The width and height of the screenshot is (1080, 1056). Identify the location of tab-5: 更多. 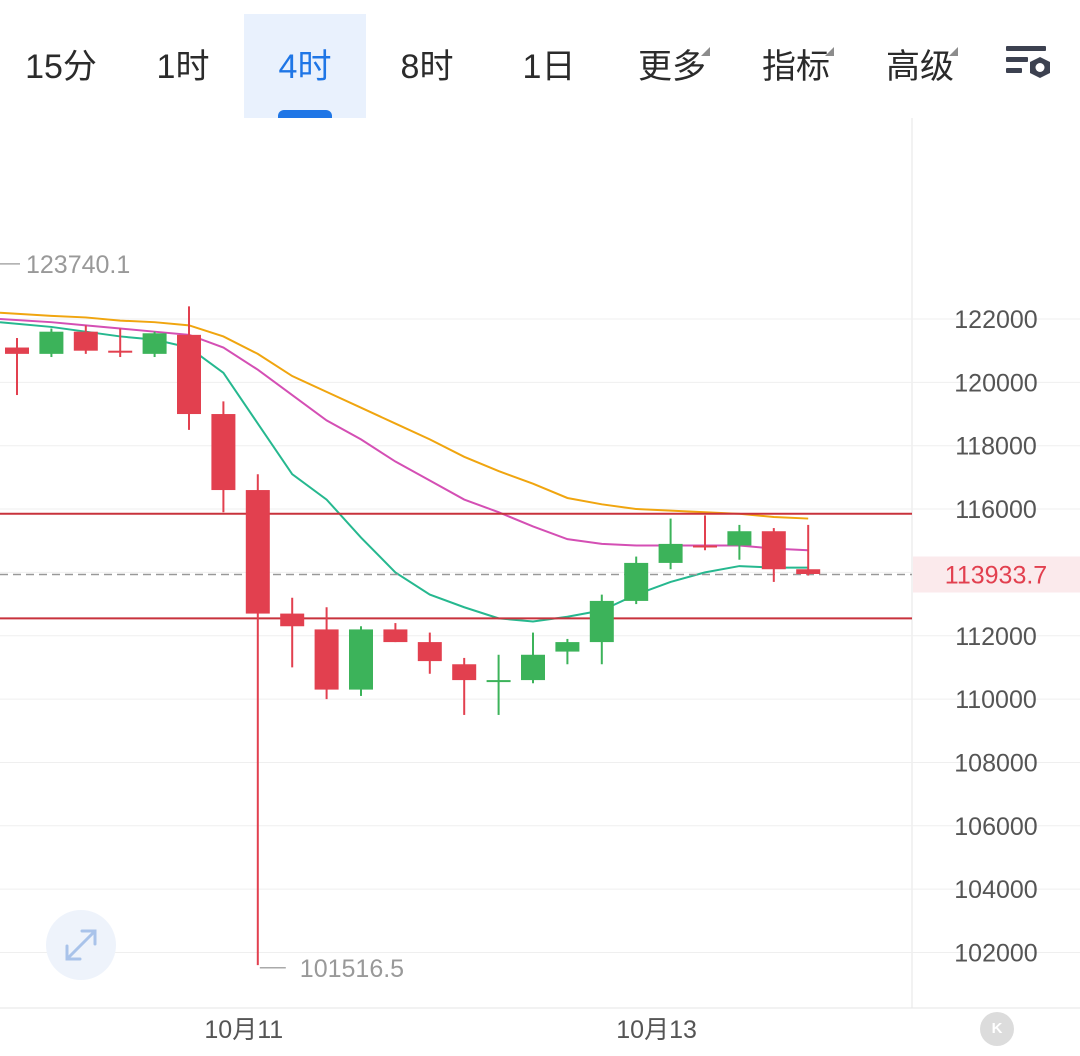
(672, 66).